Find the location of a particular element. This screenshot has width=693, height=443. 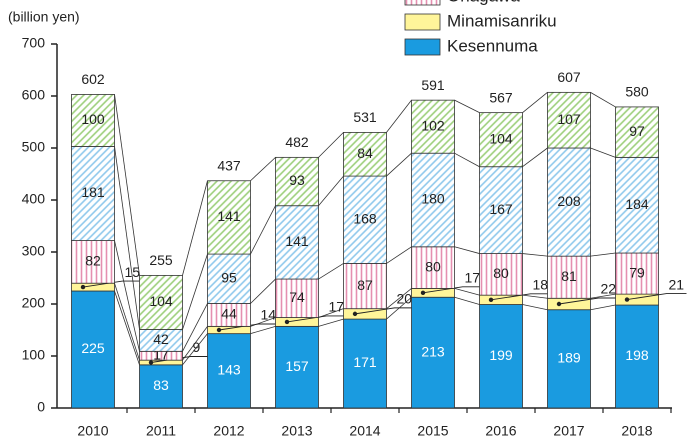

y-tick-label: 100 is located at coordinates (34, 355).